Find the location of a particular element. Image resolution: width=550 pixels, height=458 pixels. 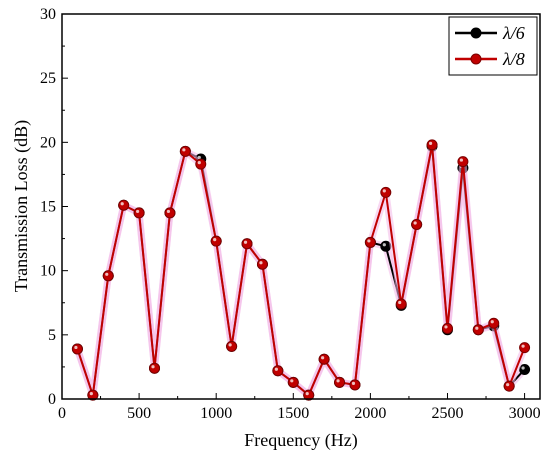

legend-box is located at coordinates (493, 46).